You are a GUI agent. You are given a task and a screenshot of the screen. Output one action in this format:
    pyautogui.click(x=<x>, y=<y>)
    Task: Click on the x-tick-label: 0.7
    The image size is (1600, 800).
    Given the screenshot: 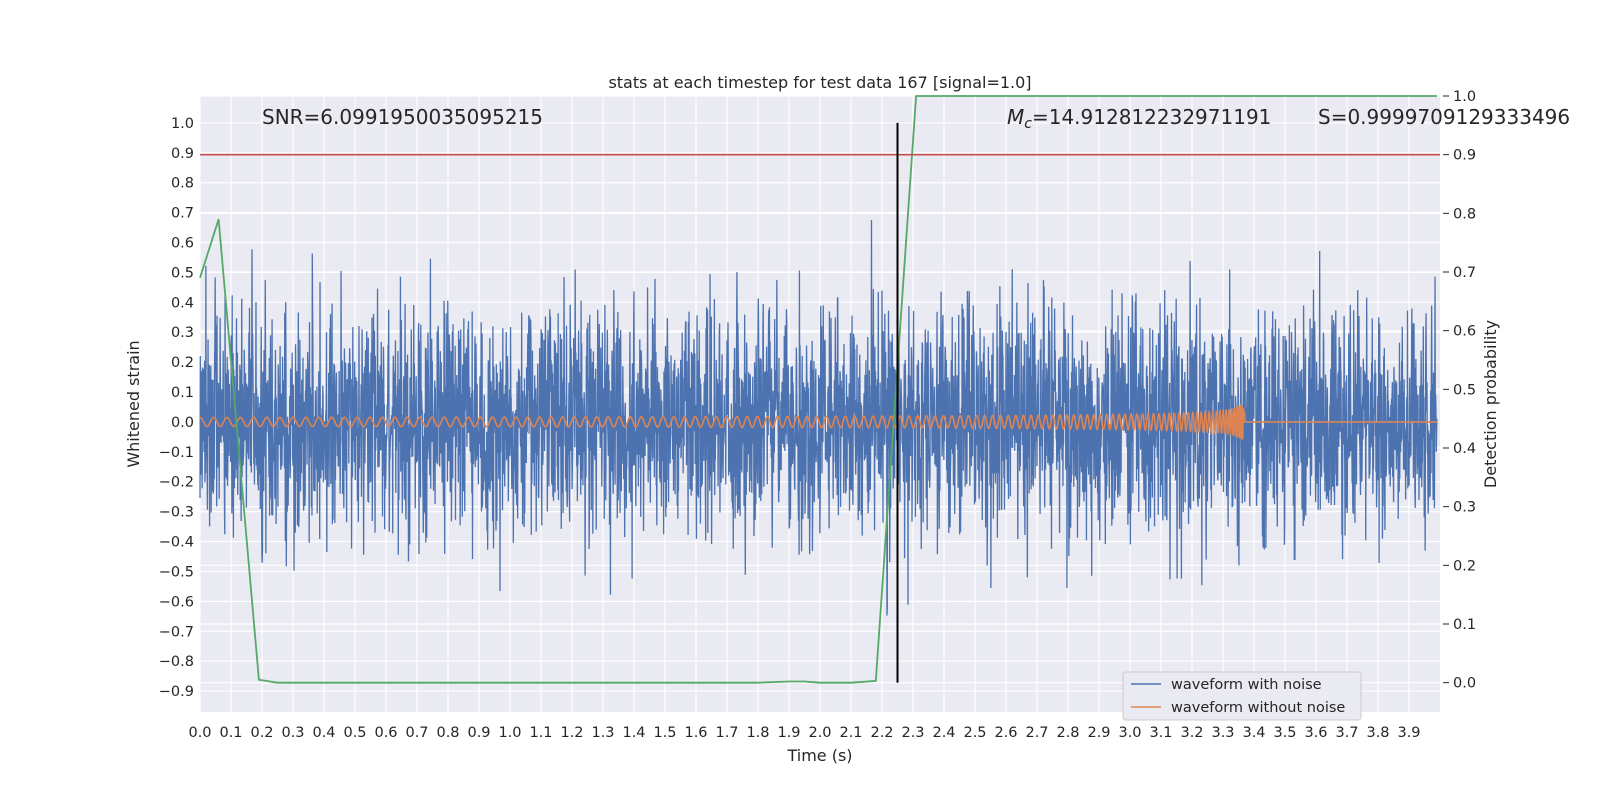 What is the action you would take?
    pyautogui.click(x=416, y=733)
    